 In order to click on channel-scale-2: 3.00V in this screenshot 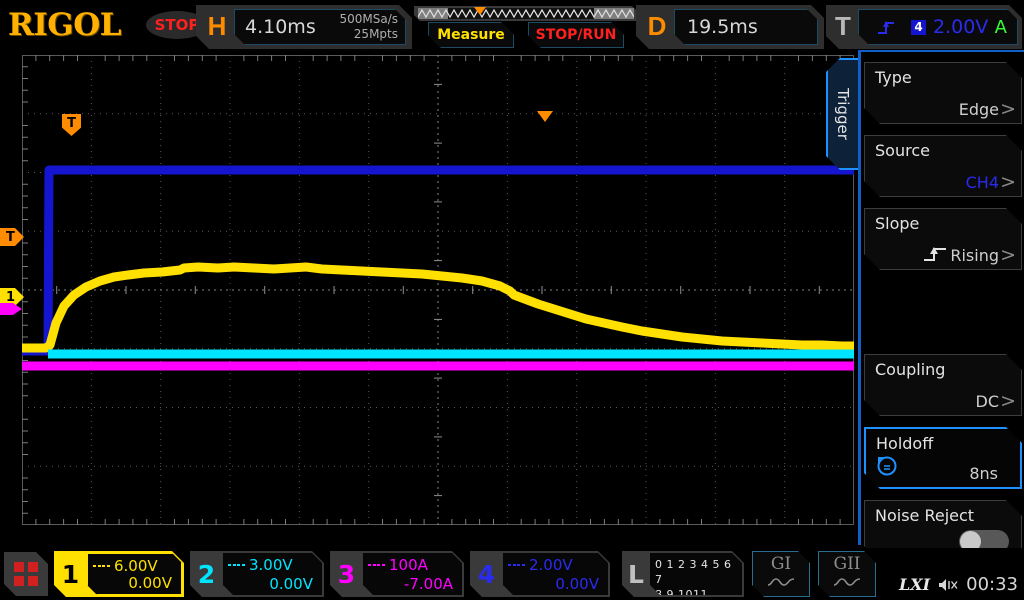, I will do `click(271, 565)`.